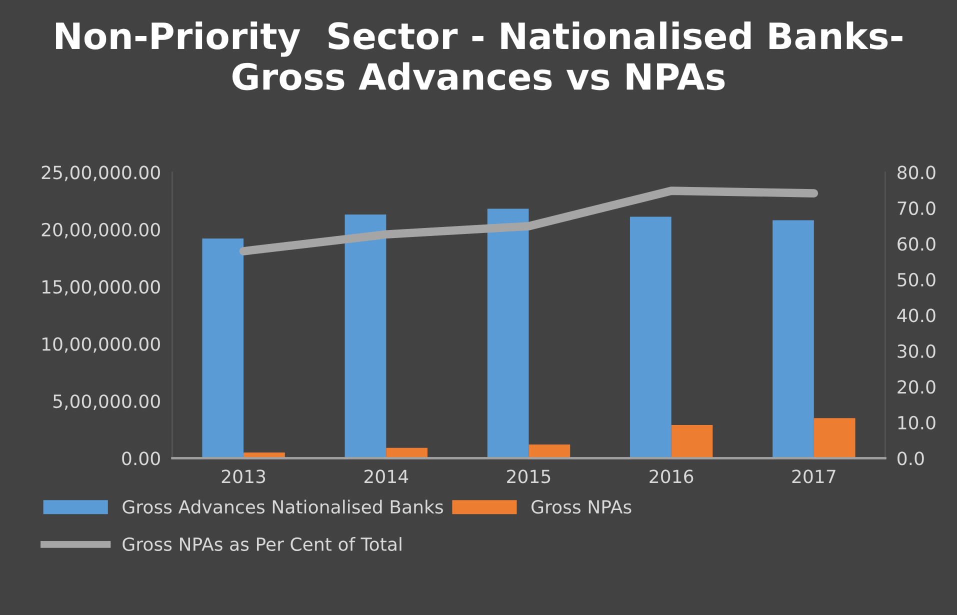 The width and height of the screenshot is (957, 615). I want to click on y-tick-label: 10,00,000.00, so click(101, 345).